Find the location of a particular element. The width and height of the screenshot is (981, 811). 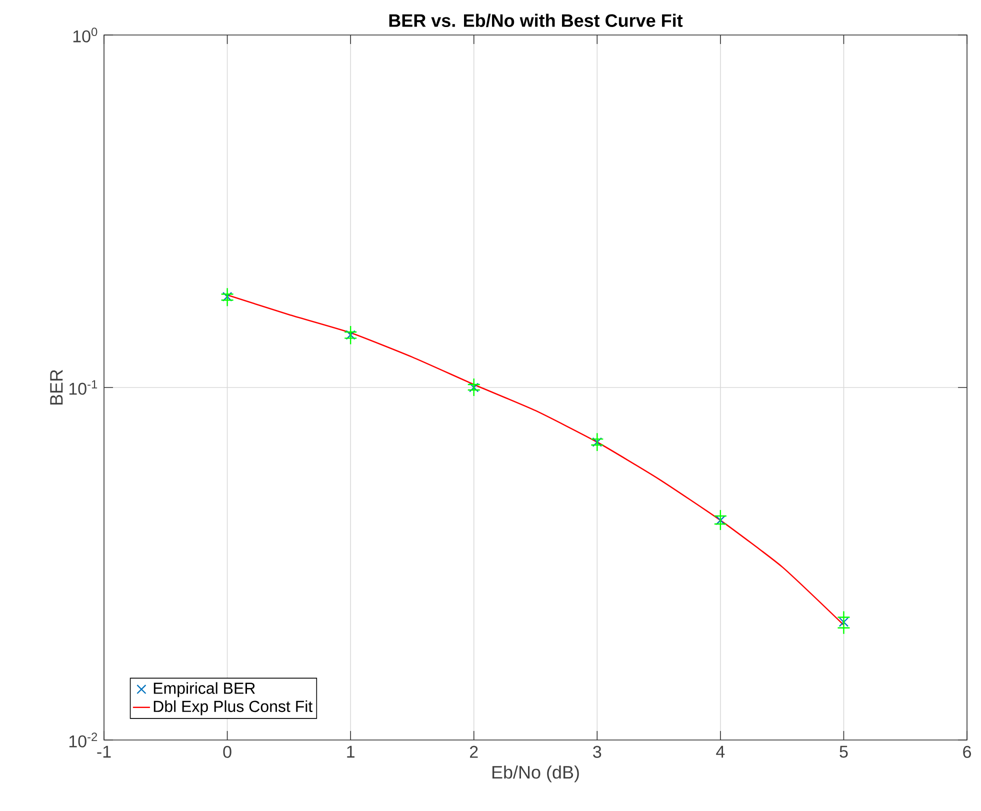

x-tick-label: 1 is located at coordinates (350, 752).